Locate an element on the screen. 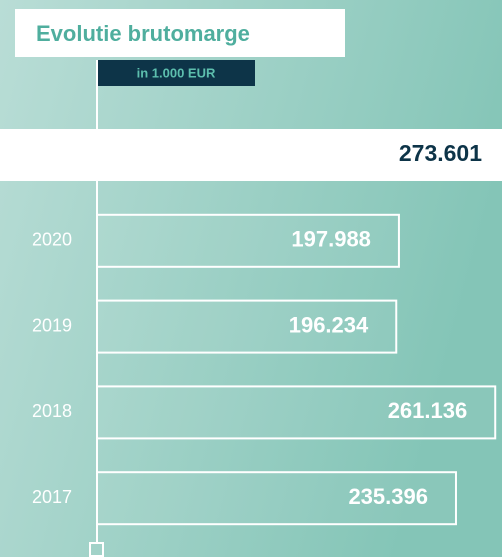  value-label: 235.396 is located at coordinates (388, 496).